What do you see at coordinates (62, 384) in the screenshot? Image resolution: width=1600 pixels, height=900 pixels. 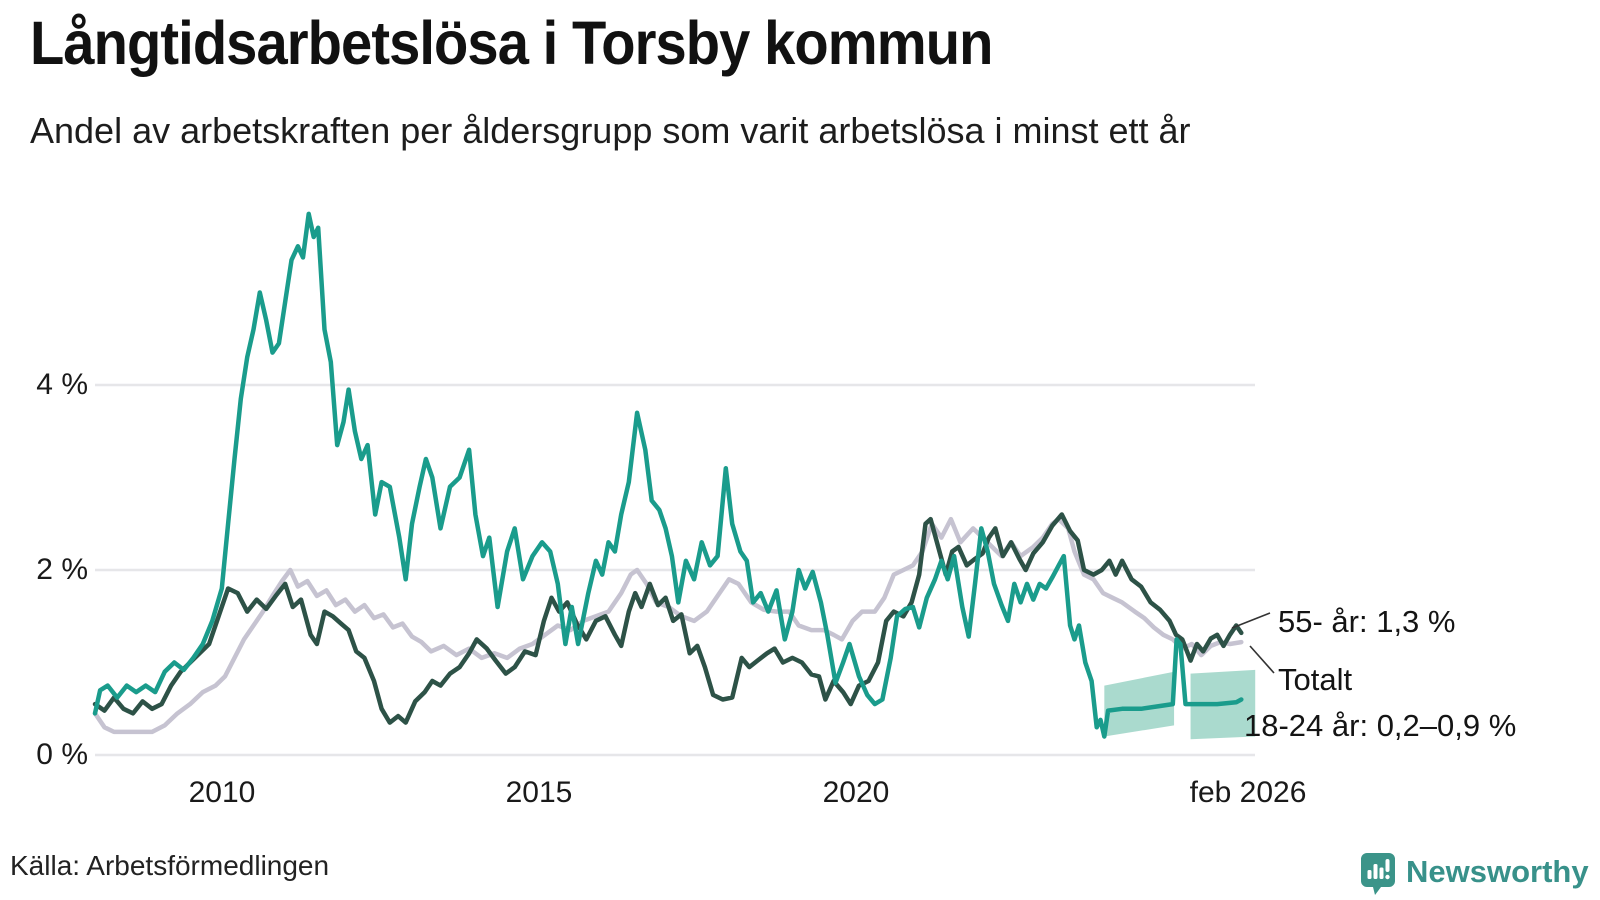 I see `y-axis-tick-4pct: 4 %` at bounding box center [62, 384].